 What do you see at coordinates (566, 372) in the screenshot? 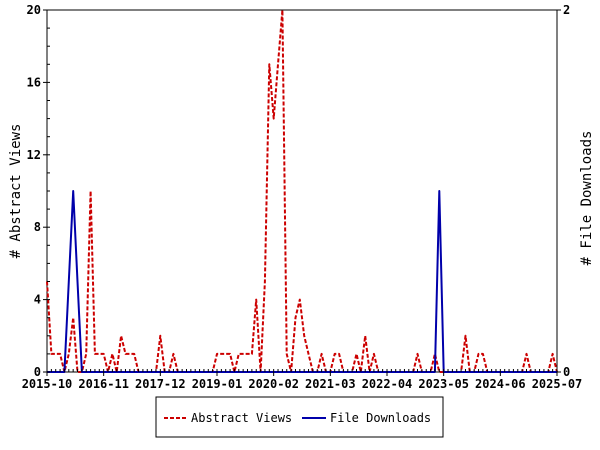
I see `y2-tick-label: 0` at bounding box center [566, 372].